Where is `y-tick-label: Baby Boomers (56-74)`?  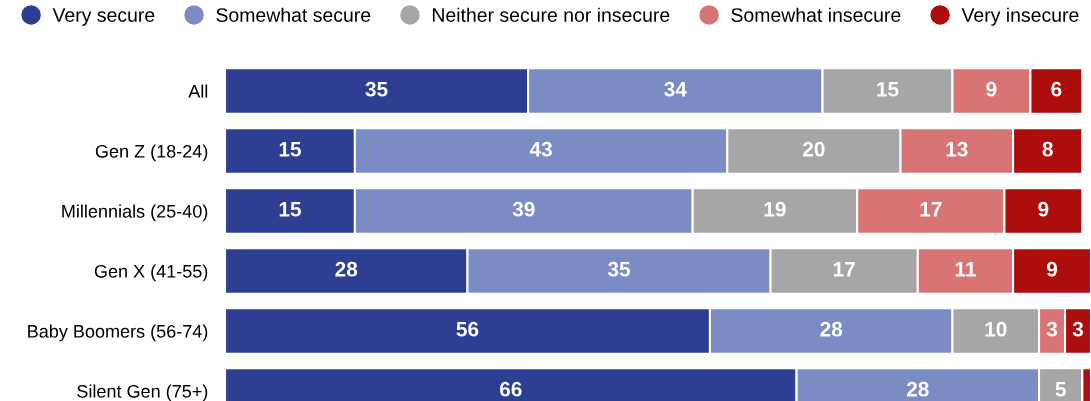 y-tick-label: Baby Boomers (56-74) is located at coordinates (118, 333).